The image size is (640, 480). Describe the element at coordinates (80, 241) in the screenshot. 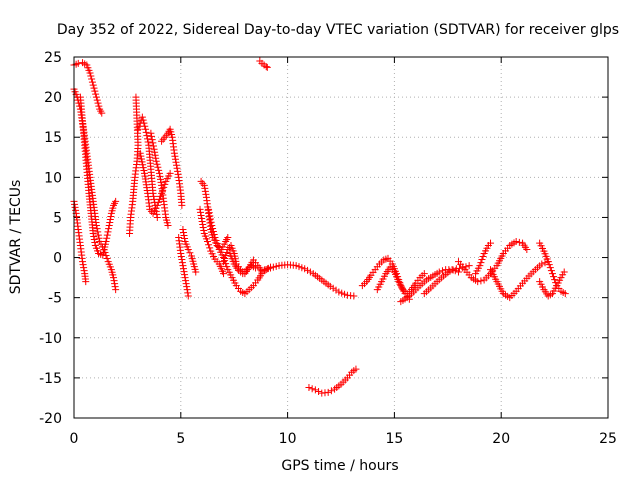

I see `series-track-d` at that location.